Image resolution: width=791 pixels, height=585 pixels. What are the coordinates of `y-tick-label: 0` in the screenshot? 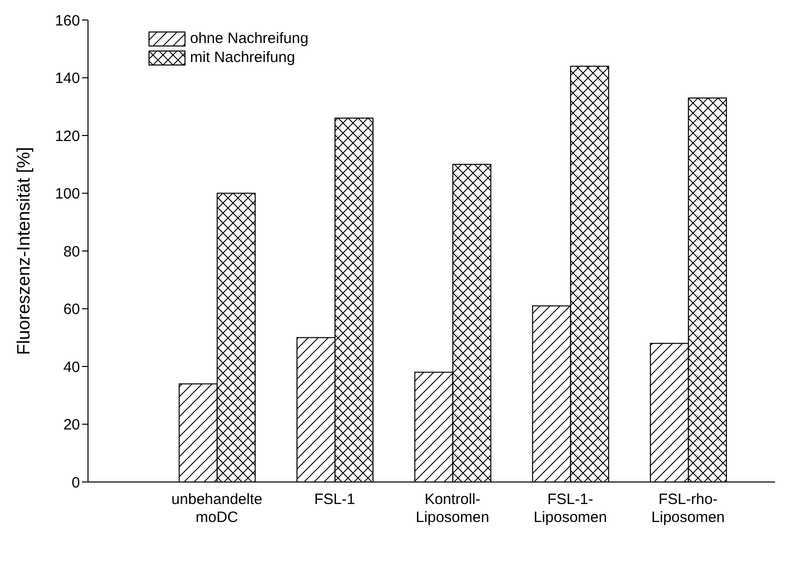 It's located at (76, 483).